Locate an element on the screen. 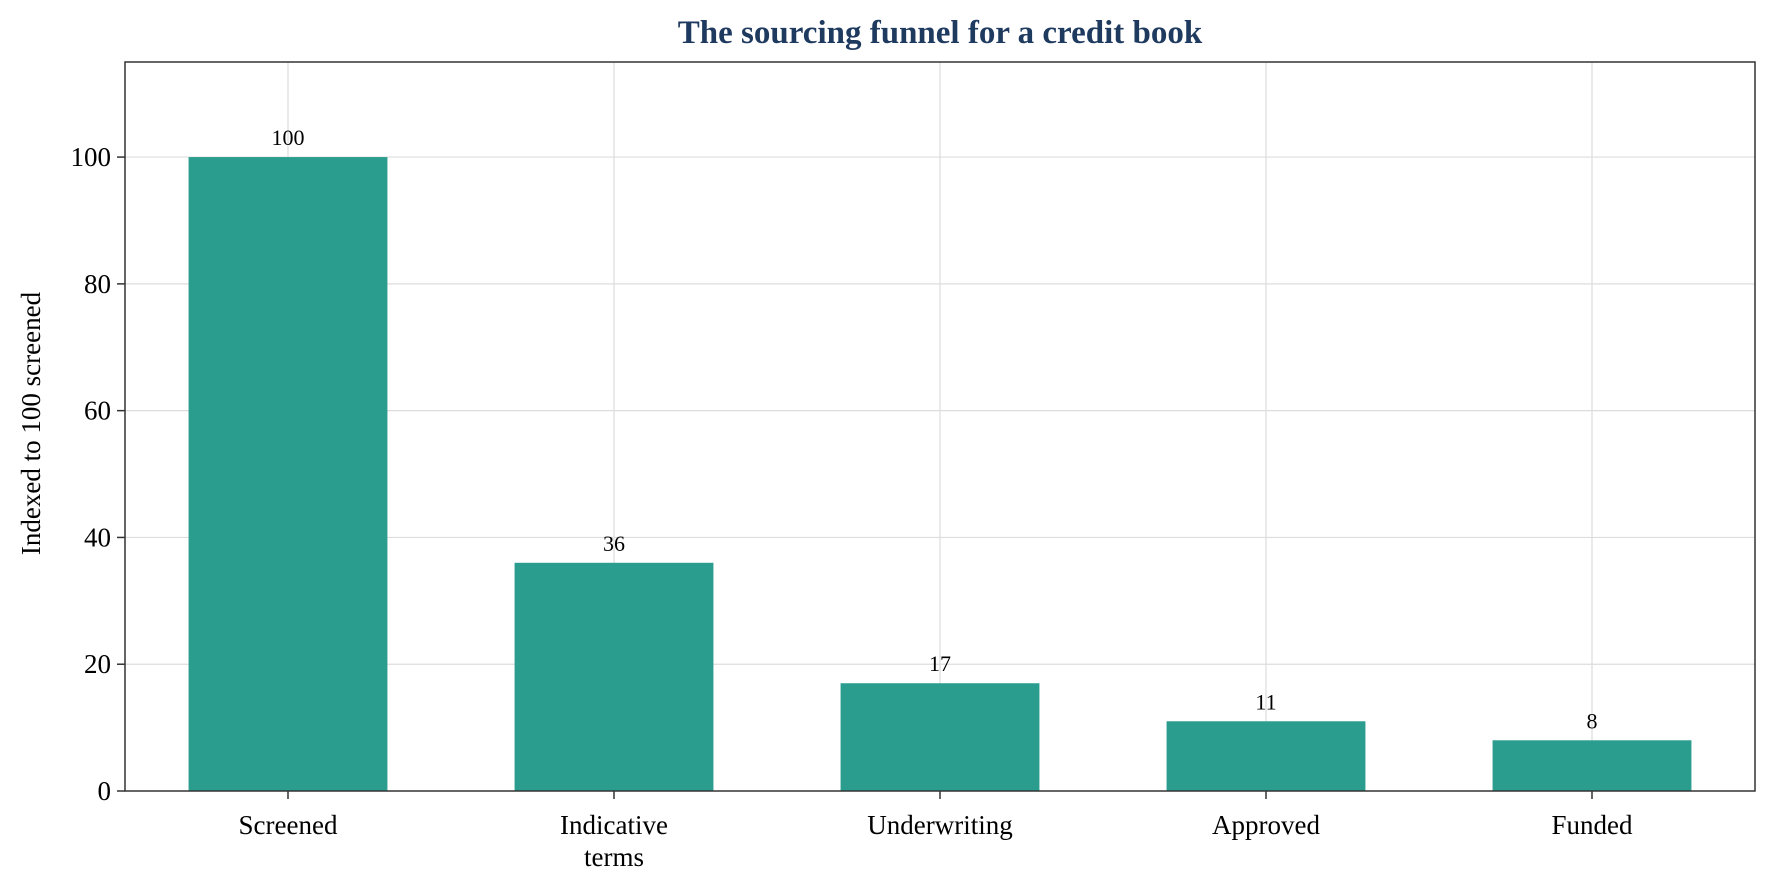 This screenshot has height=893, width=1774. data-label: 17 is located at coordinates (940, 663).